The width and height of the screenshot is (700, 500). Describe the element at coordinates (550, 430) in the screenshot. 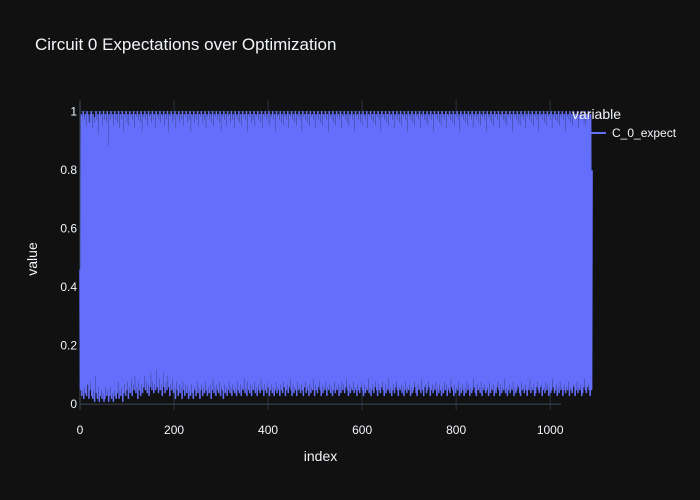

I see `x-tick-label: 1000` at that location.